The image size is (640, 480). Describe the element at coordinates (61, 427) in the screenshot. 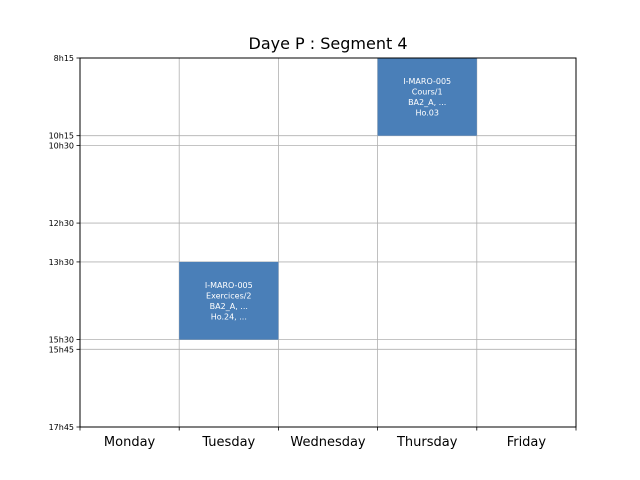

I see `y-tick-label: 17h45` at that location.